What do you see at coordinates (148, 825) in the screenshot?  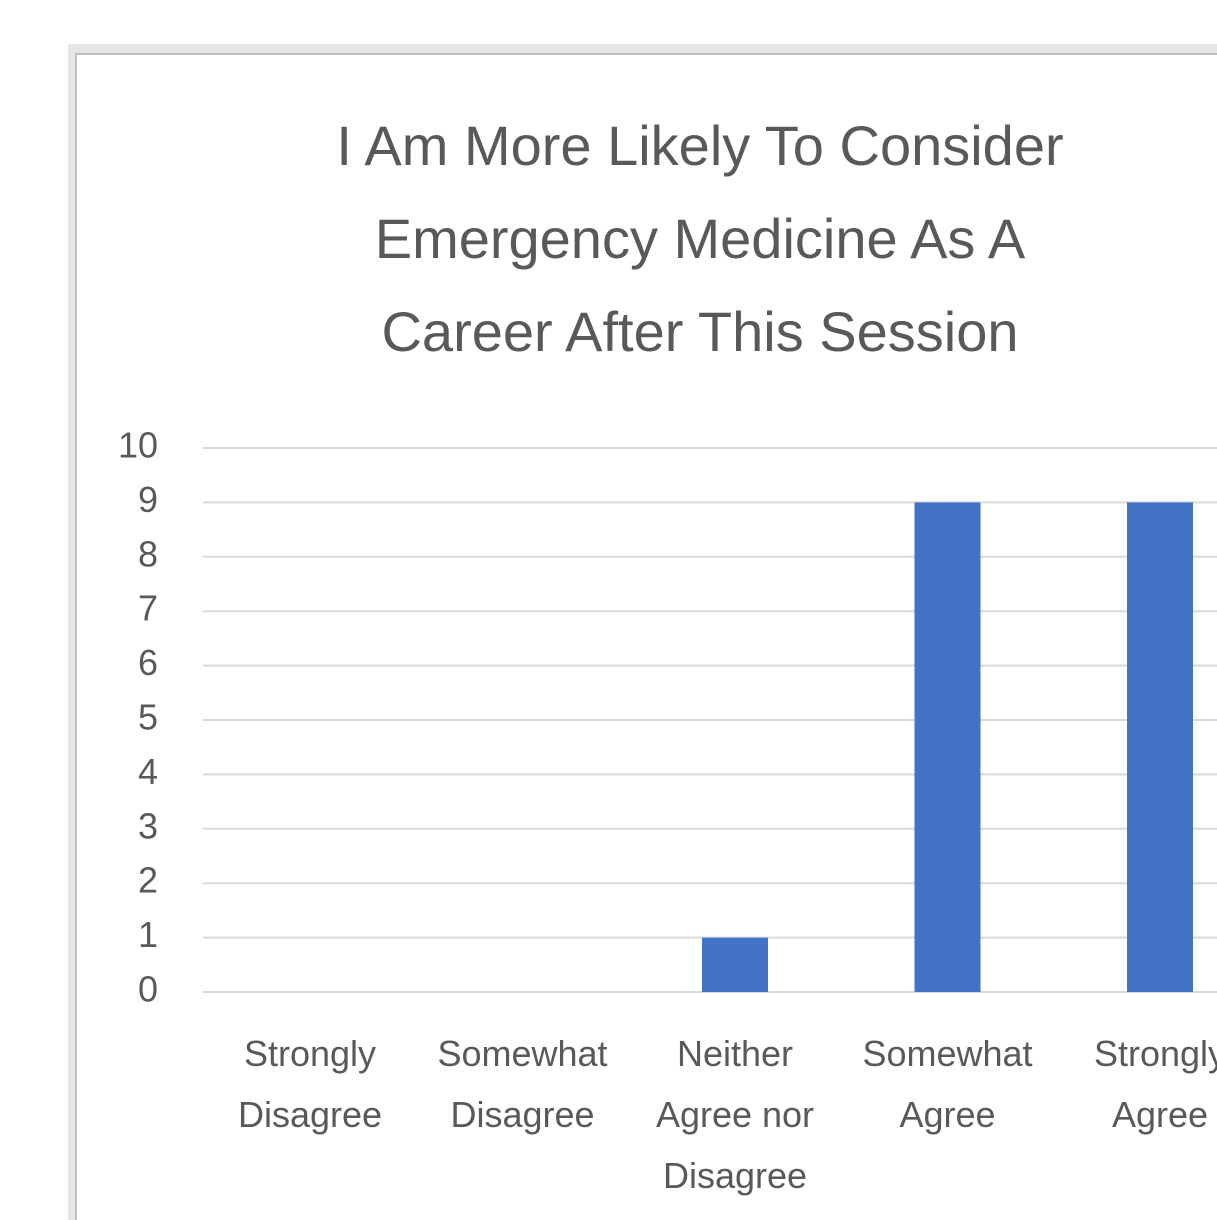 I see `y-tick-label: 3` at bounding box center [148, 825].